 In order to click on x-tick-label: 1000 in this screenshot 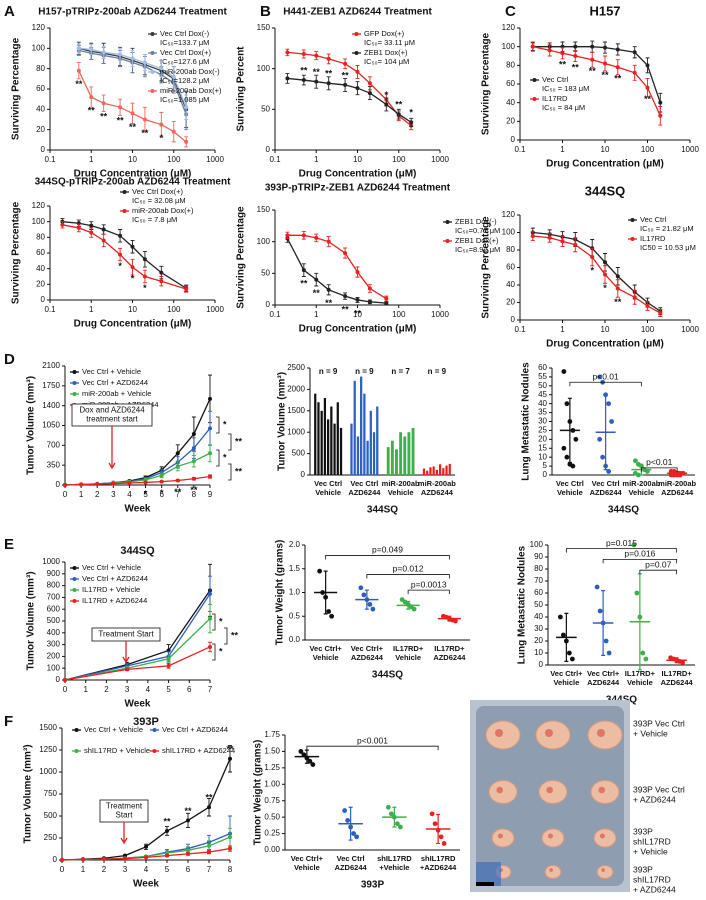, I will do `click(440, 314)`.